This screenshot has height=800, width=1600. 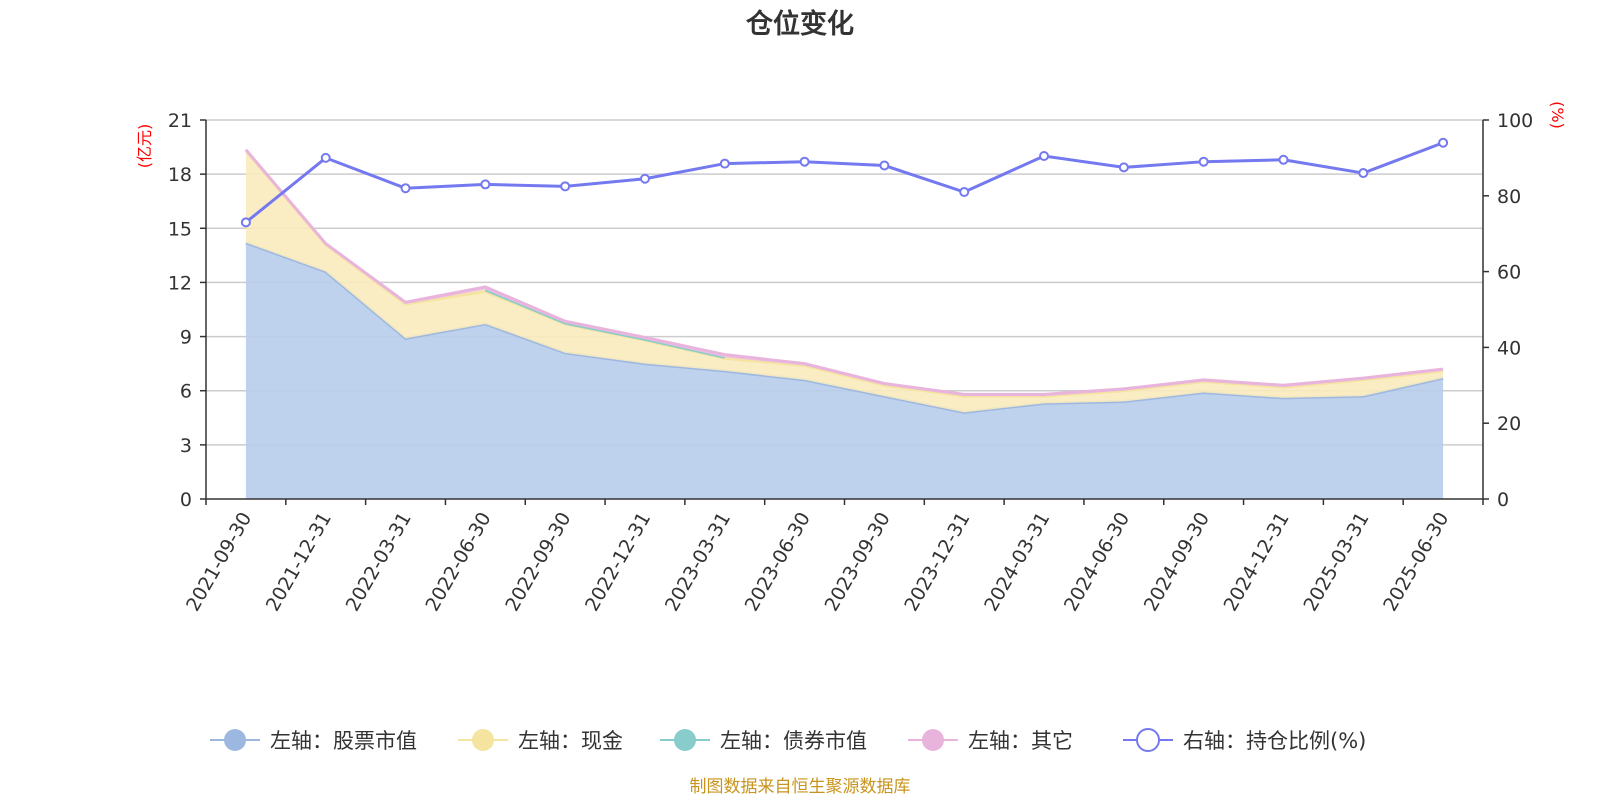 I want to click on right-tick-label: 0, so click(x=1503, y=500).